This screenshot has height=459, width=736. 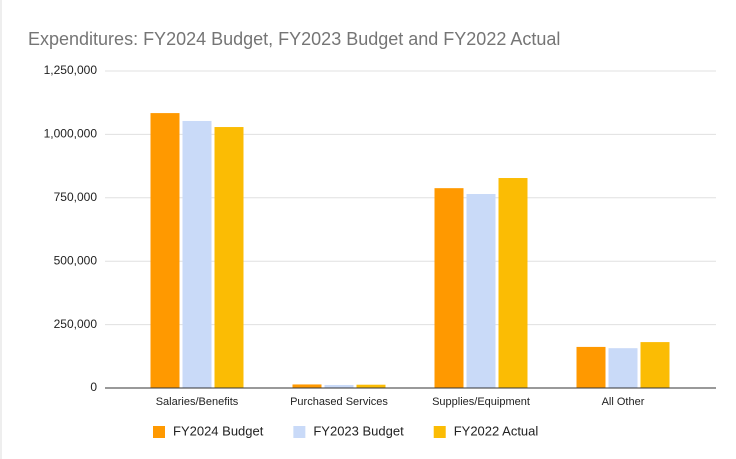 I want to click on x-tick-label: Supplies/Equipment, so click(x=481, y=402).